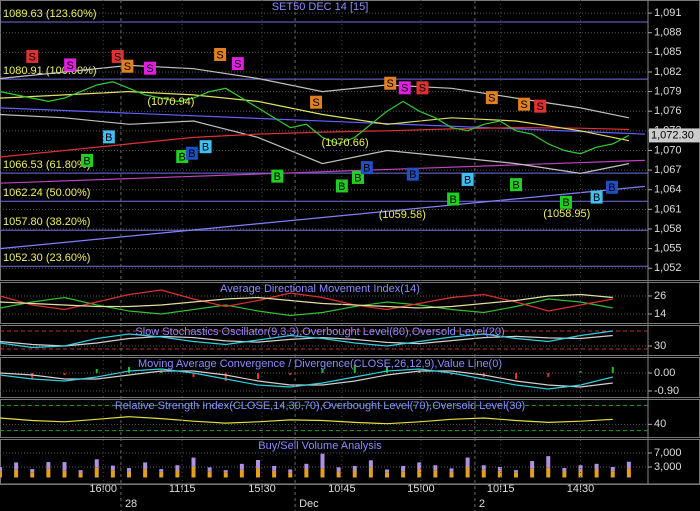  I want to click on x-tick-label: 11:15, so click(182, 489).